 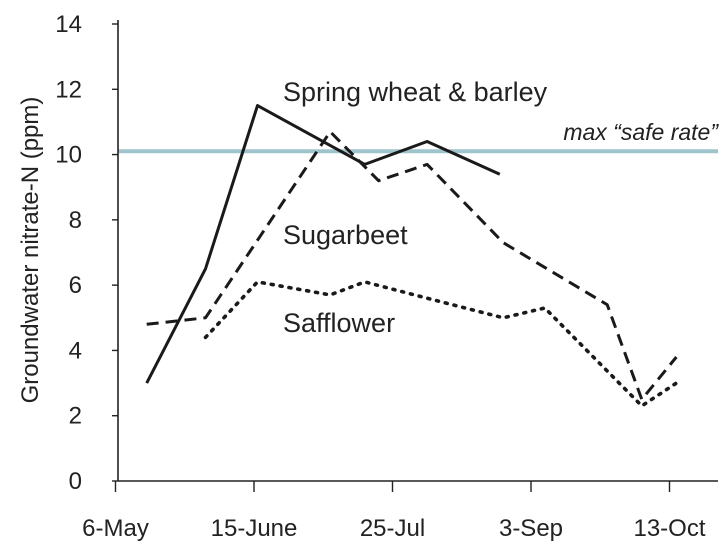 What do you see at coordinates (115, 528) in the screenshot?
I see `x-tick-label: 6-May` at bounding box center [115, 528].